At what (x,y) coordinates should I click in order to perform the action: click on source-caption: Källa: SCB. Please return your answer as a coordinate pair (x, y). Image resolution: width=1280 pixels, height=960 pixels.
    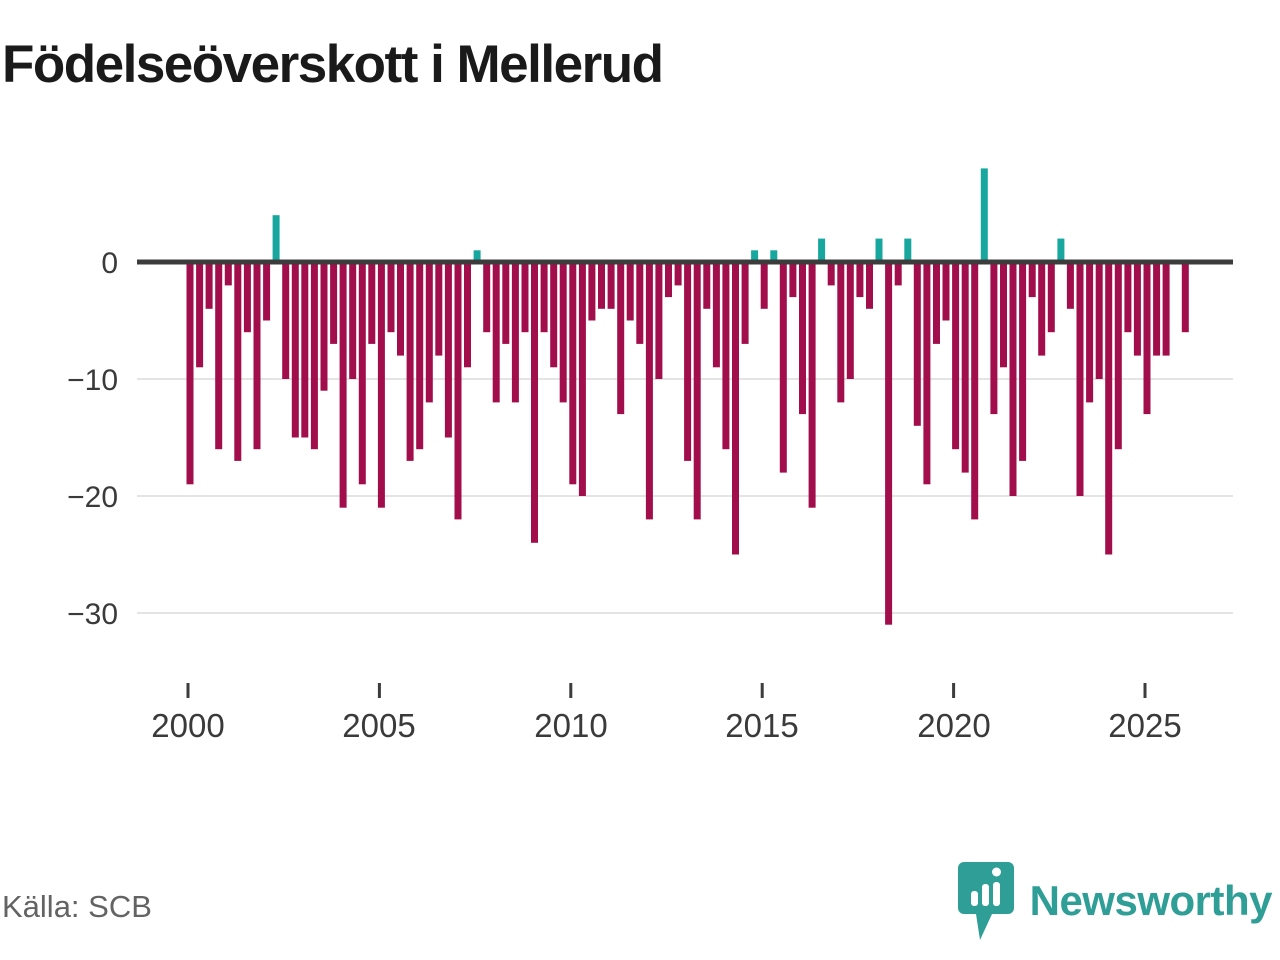
    Looking at the image, I should click on (77, 906).